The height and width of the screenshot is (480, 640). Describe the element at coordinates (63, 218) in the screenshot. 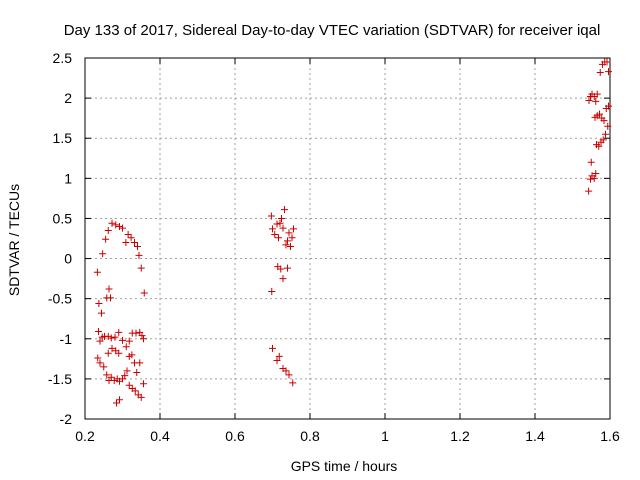

I see `y-tick-label: 0.5` at that location.